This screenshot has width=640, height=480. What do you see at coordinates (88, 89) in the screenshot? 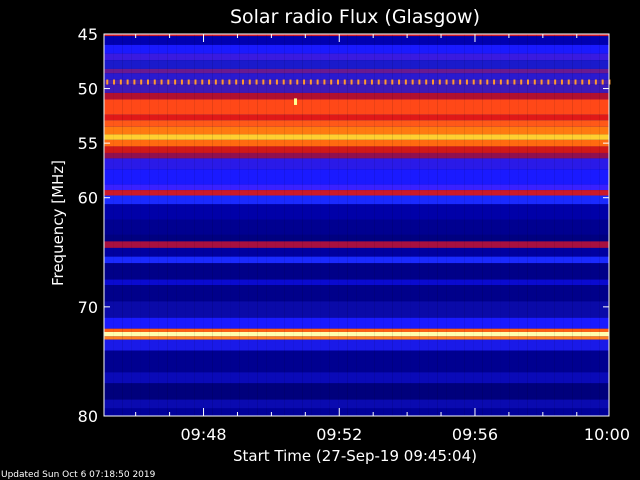
I see `y-tick-label: 50` at bounding box center [88, 89].